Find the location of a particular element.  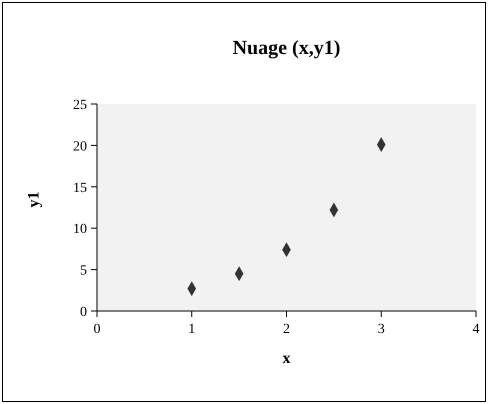

y-tick-label: 15 is located at coordinates (80, 188).